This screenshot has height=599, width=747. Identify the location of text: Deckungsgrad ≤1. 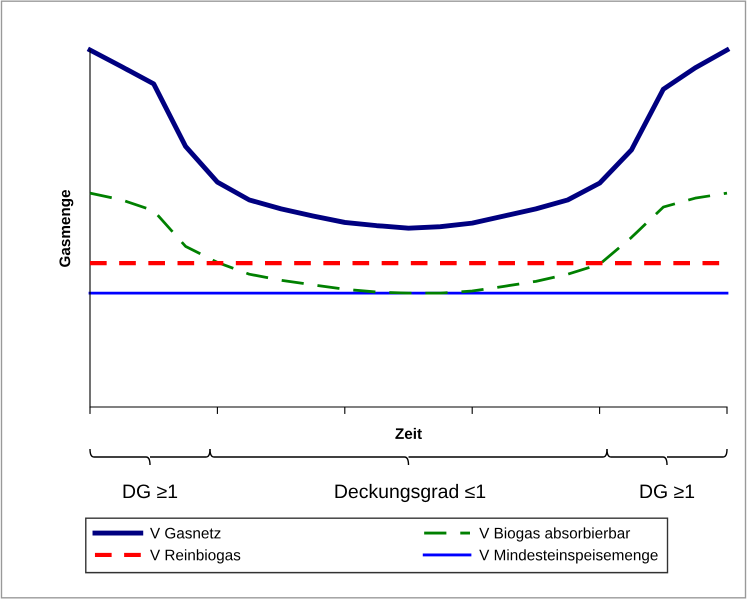
(410, 493).